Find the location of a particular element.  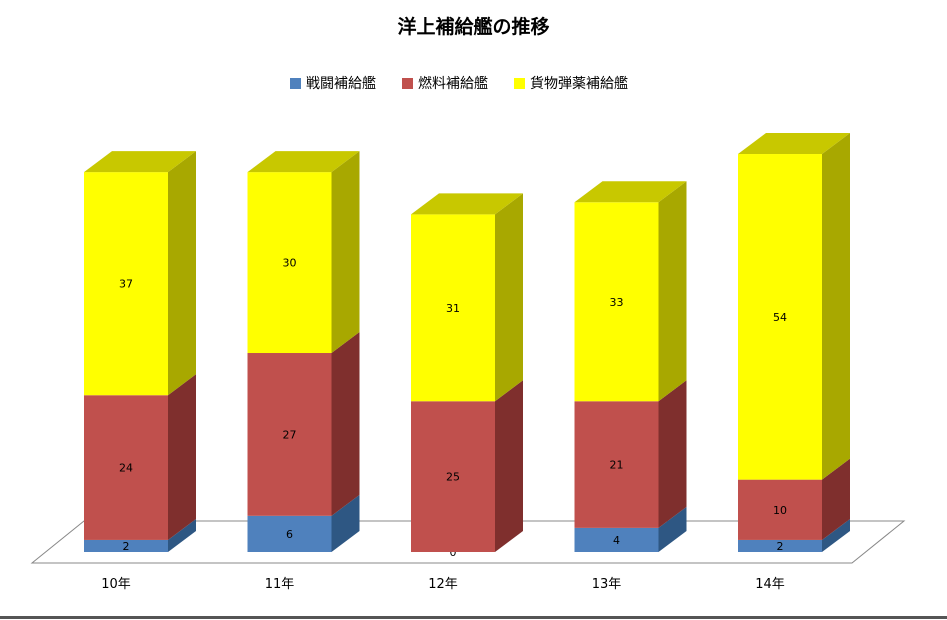

bar-1-series-2-top is located at coordinates (303, 162).